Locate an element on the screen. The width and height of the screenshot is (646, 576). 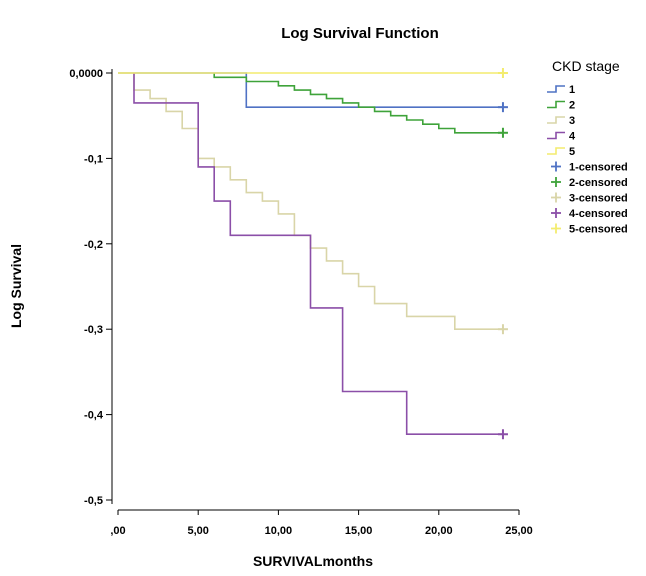
y-tick-label-4: -0,4 is located at coordinates (94, 416).